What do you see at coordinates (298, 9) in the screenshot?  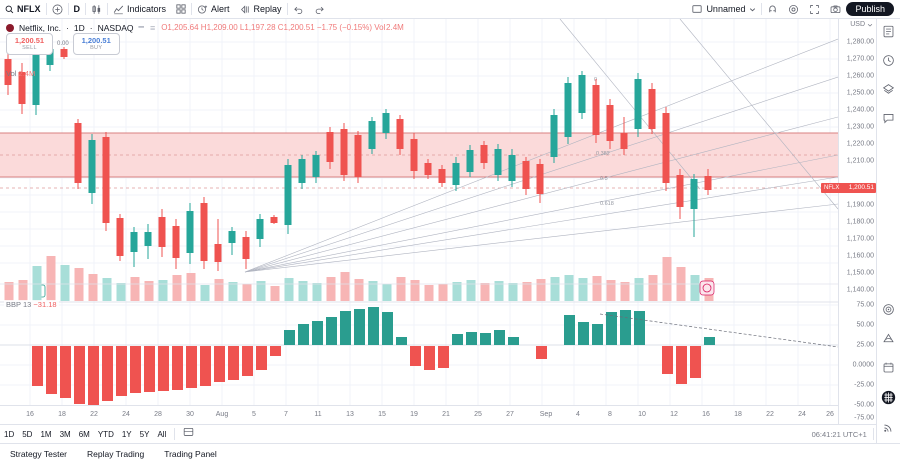 I see `undo-button` at bounding box center [298, 9].